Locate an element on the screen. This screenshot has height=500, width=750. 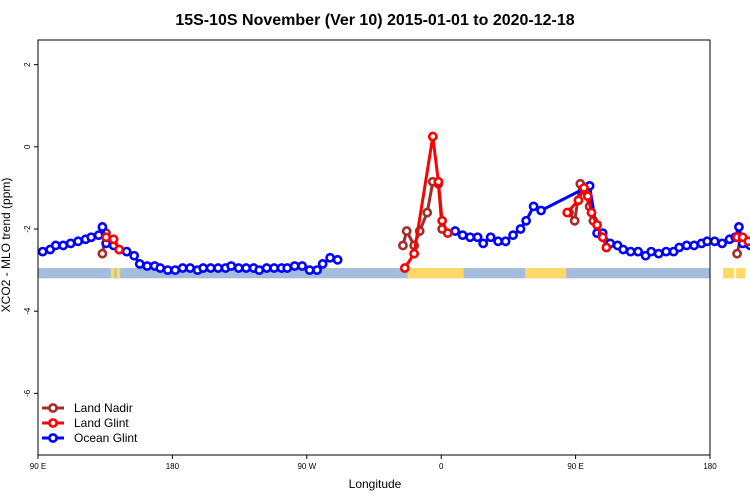
y-tick-label: -6 is located at coordinates (27, 393).